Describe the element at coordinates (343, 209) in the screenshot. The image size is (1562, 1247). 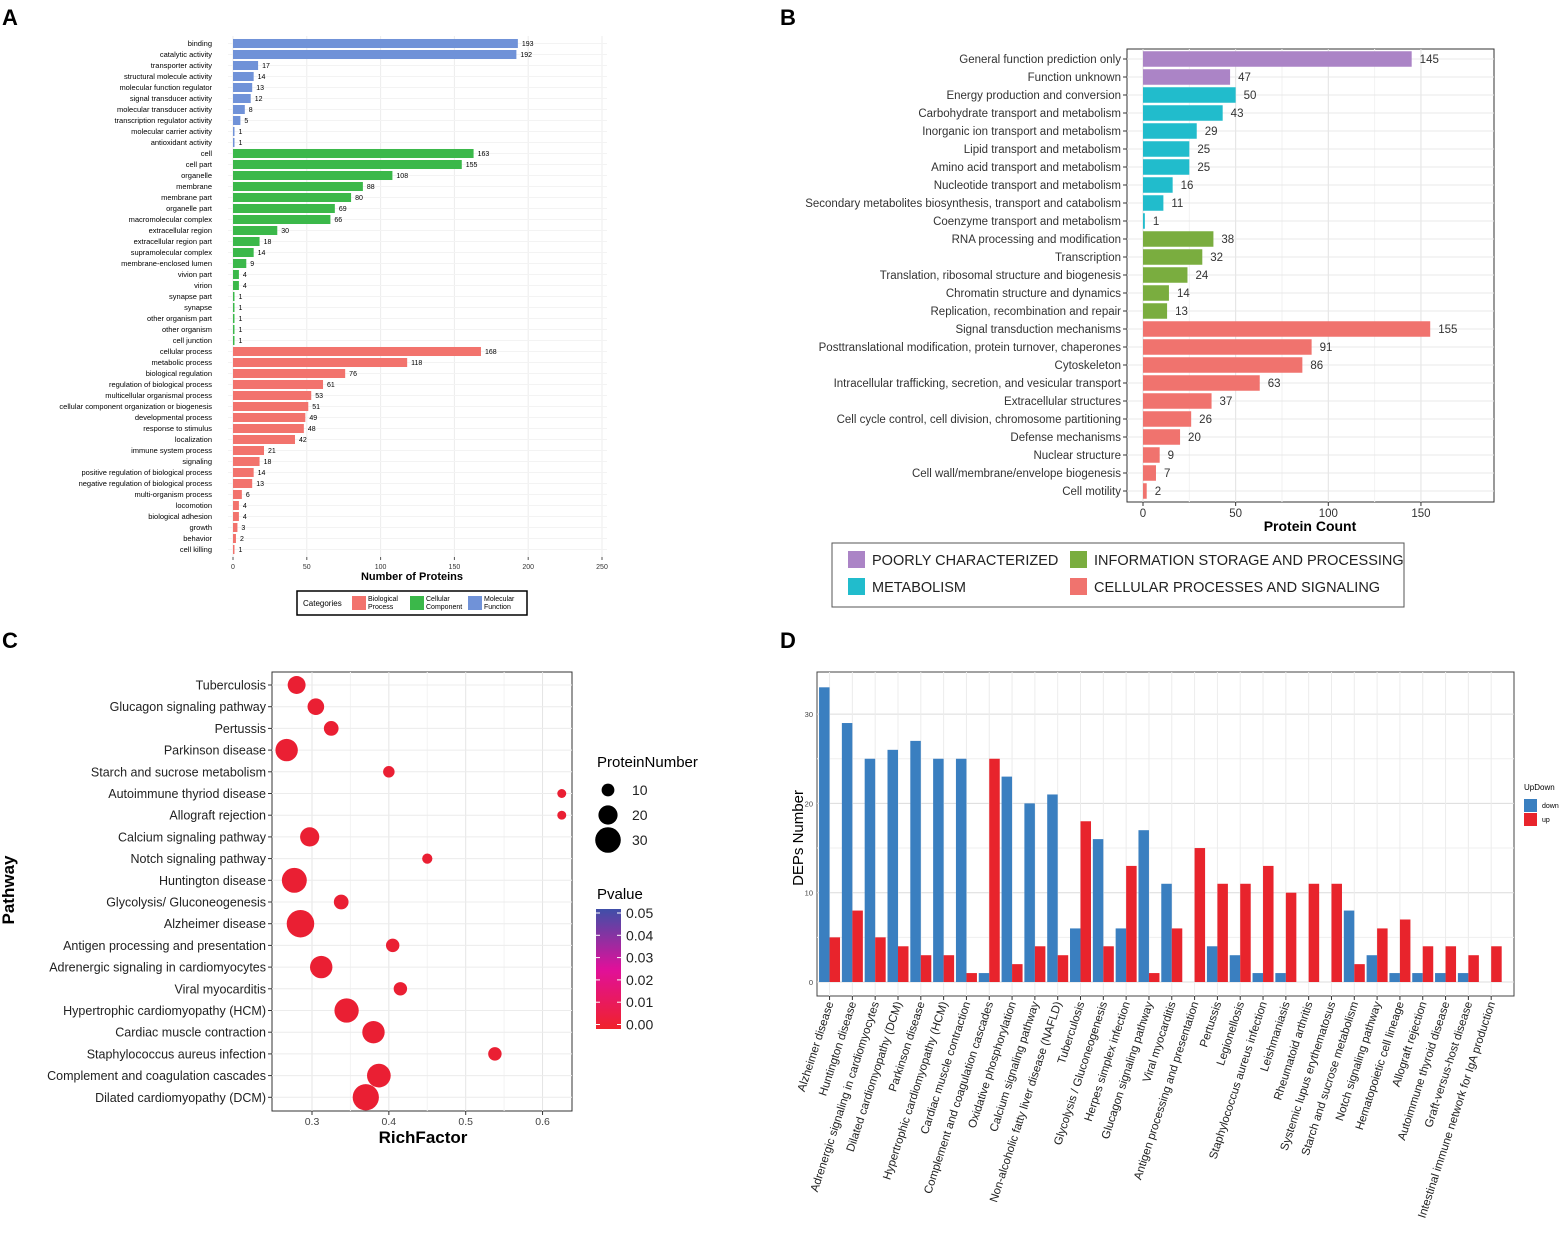
I see `data-label: 69` at that location.